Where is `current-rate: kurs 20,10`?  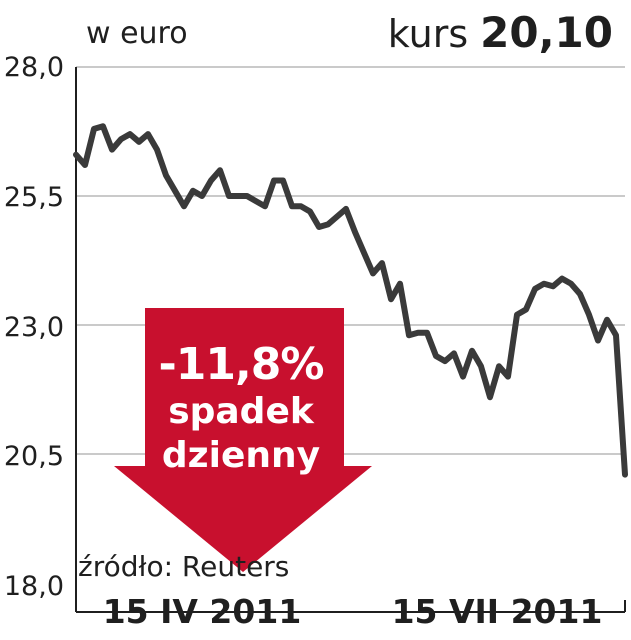 current-rate: kurs 20,10 is located at coordinates (500, 32).